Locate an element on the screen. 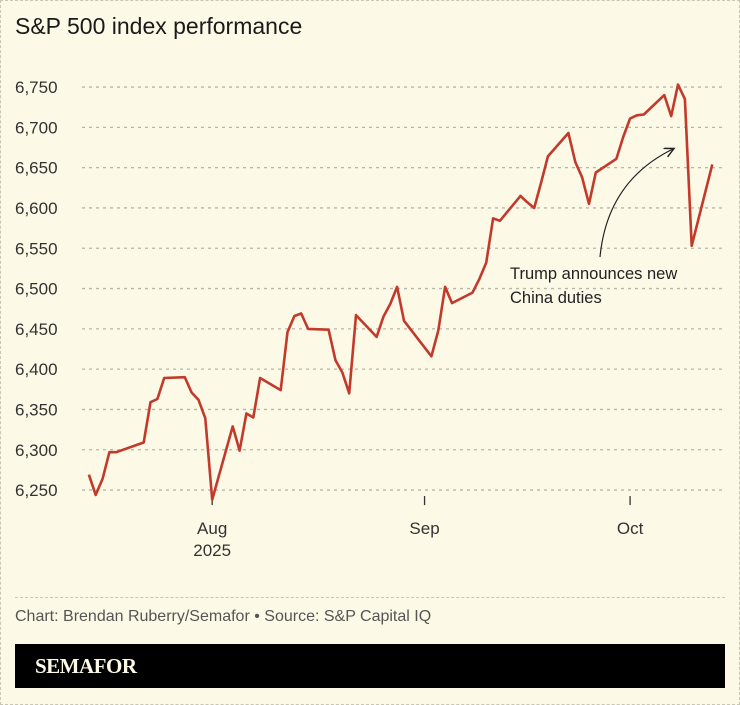 The width and height of the screenshot is (740, 705). x-tick-sublabel: 2025 is located at coordinates (212, 550).